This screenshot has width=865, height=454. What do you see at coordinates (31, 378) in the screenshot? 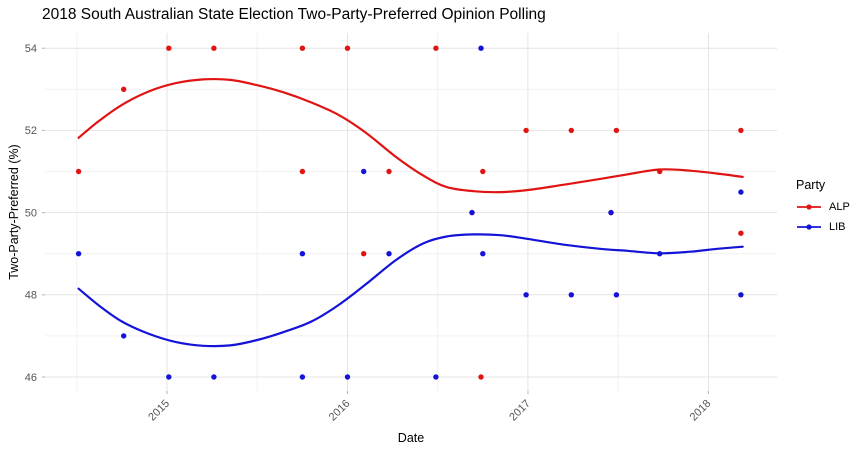
I see `y-tick-label: 46` at bounding box center [31, 378].